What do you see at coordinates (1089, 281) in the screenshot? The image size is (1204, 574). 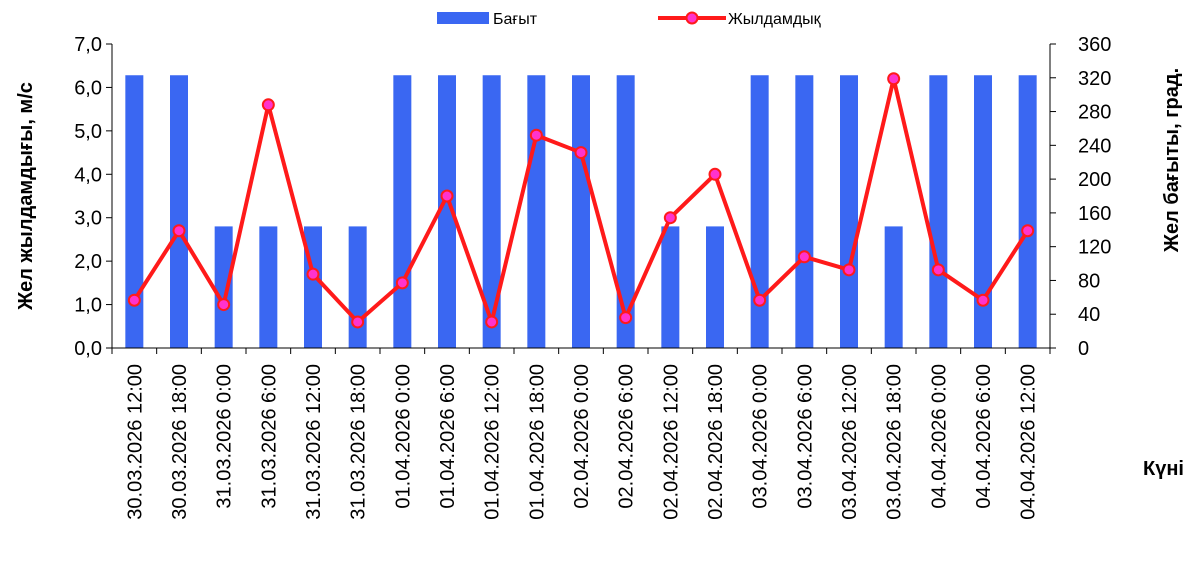 I see `y2-tick-label: 80` at bounding box center [1089, 281].